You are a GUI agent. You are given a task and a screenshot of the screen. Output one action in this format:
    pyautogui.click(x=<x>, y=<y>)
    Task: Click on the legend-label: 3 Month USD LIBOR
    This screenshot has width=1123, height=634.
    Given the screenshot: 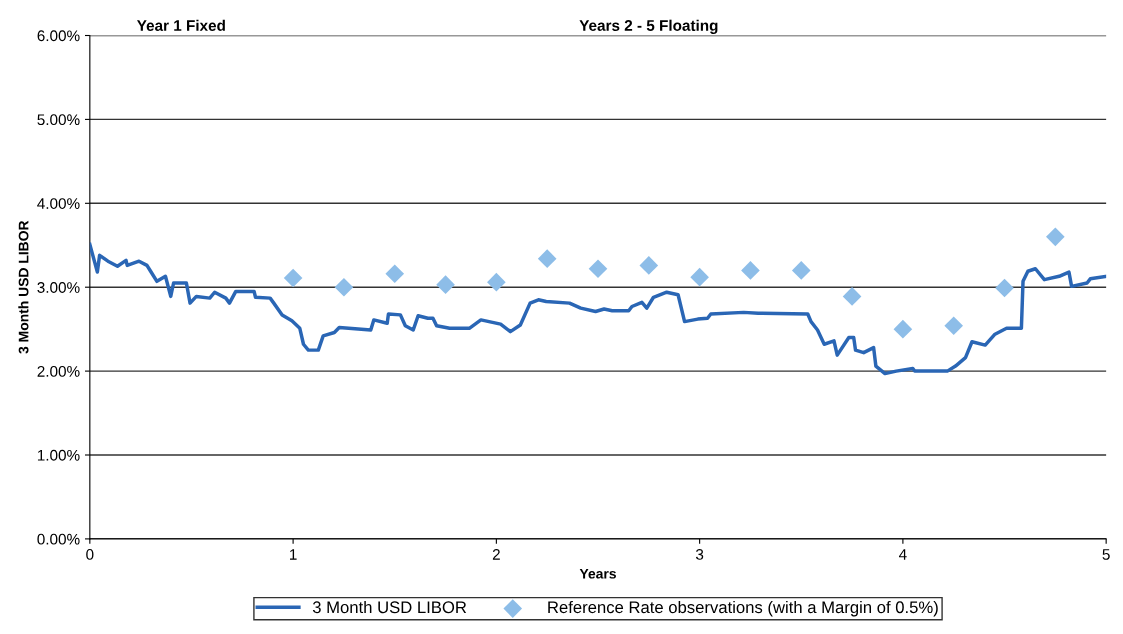 What is the action you would take?
    pyautogui.click(x=389, y=607)
    